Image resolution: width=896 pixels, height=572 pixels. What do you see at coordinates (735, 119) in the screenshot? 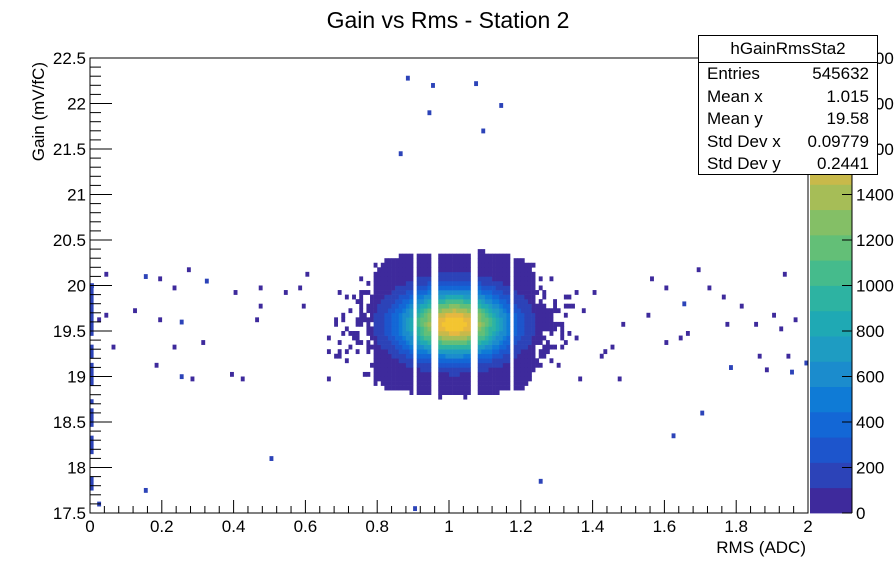
I see `stats-row-label: Mean y` at bounding box center [735, 119].